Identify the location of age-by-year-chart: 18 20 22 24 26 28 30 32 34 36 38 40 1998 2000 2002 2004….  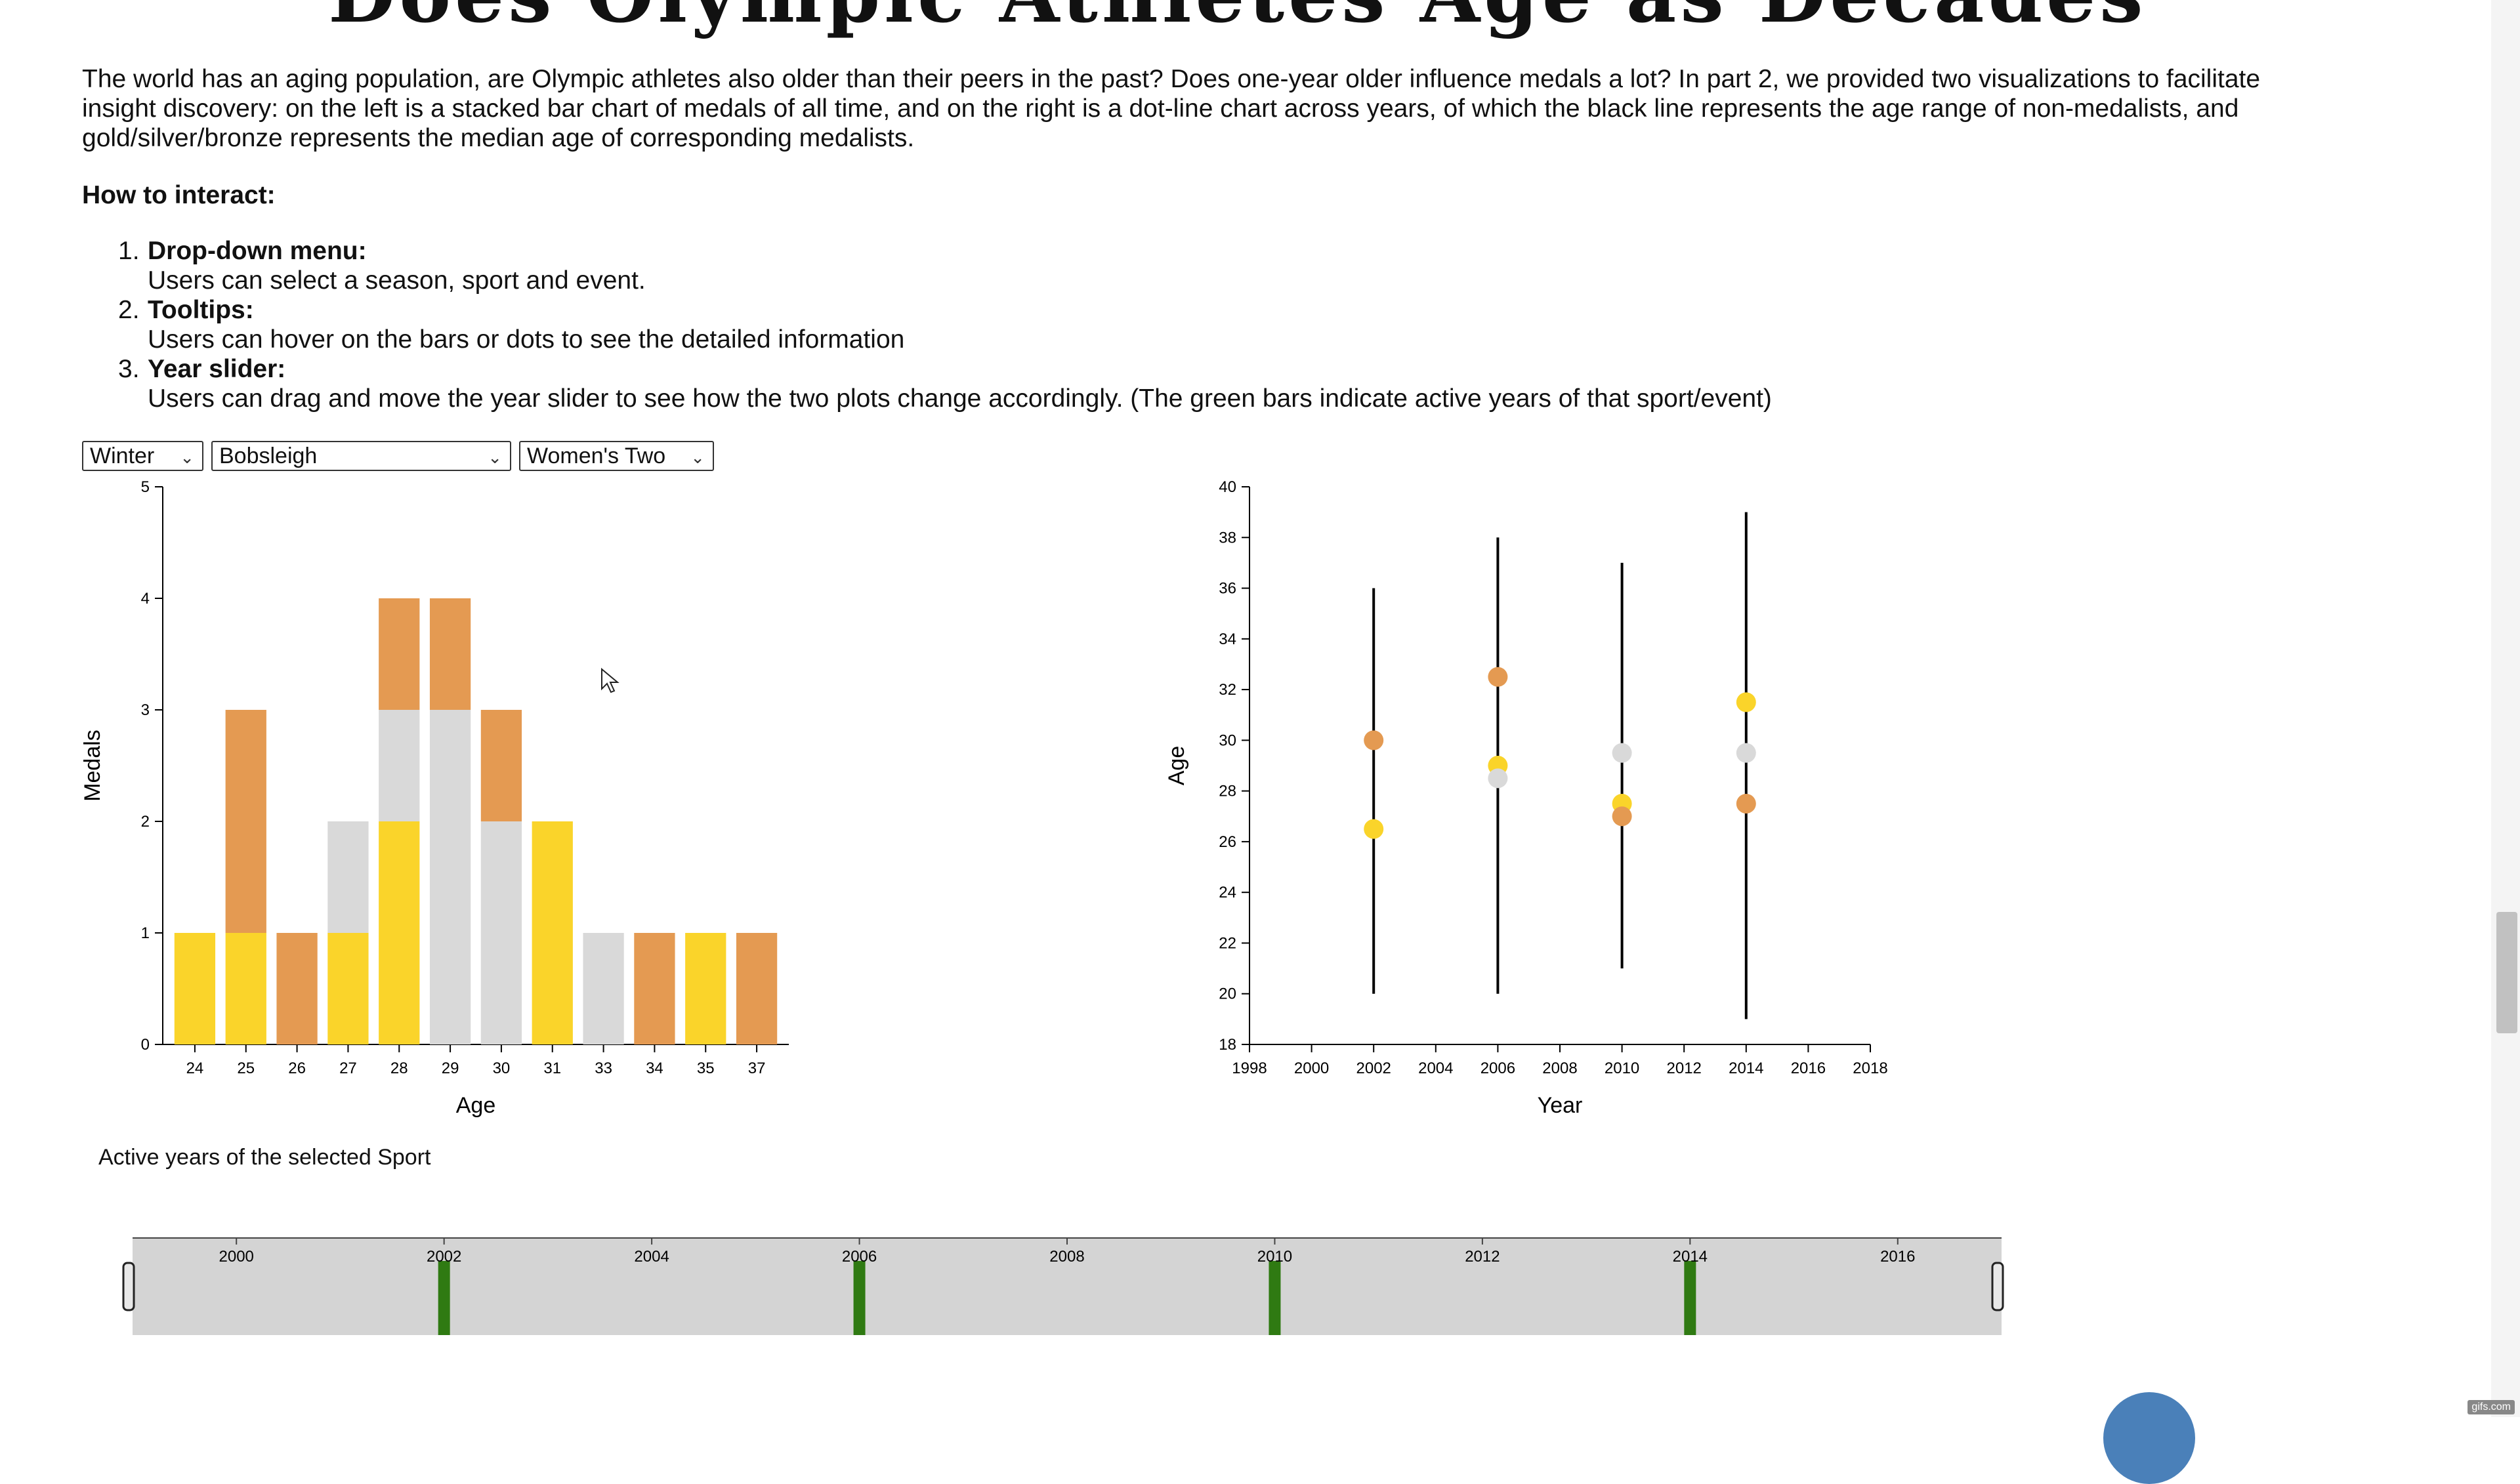
(1526, 798).